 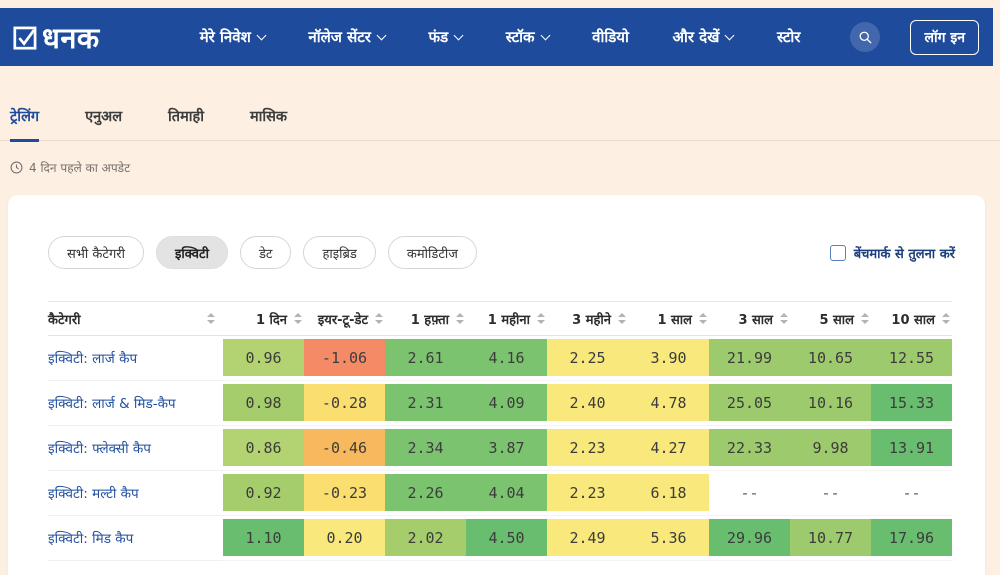 I want to click on login-button: लॉग इन, so click(x=944, y=37).